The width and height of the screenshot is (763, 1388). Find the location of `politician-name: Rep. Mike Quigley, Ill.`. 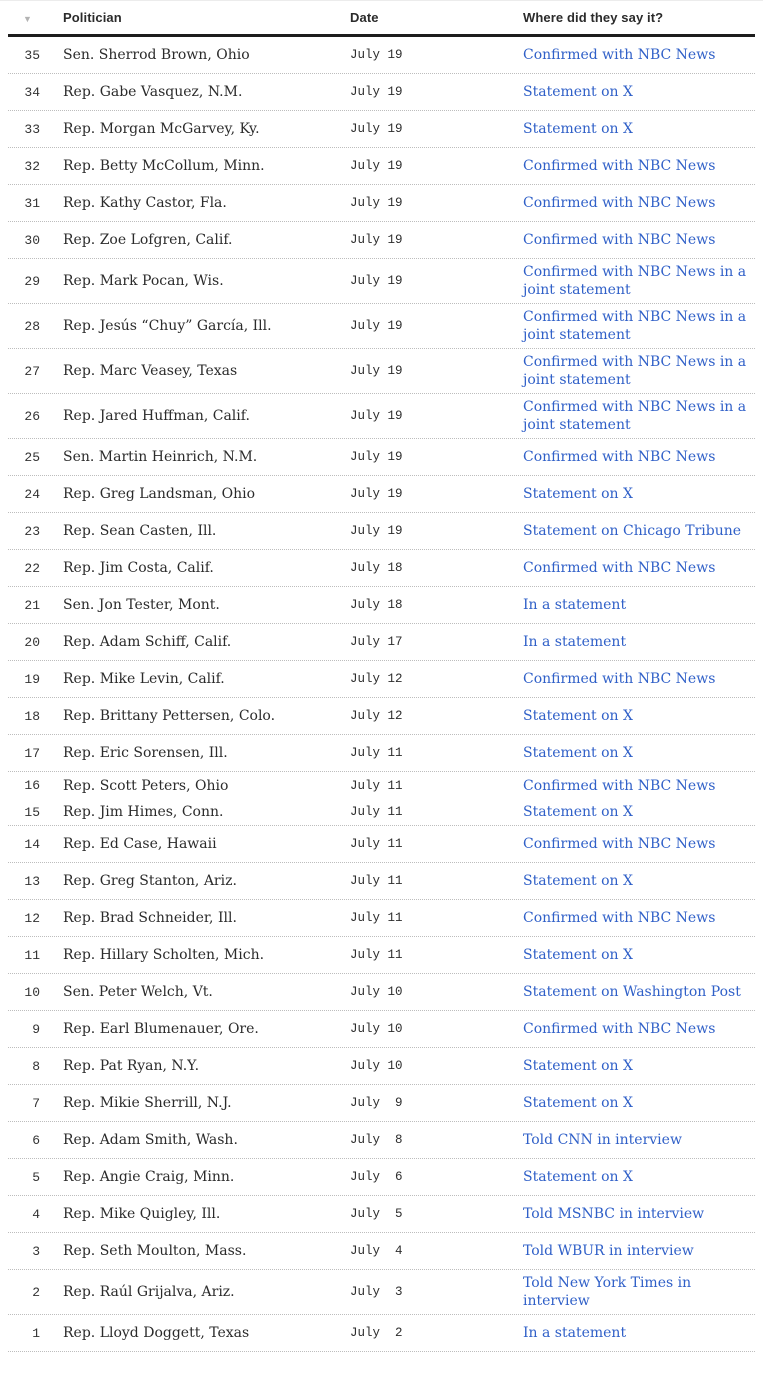

politician-name: Rep. Mike Quigley, Ill. is located at coordinates (142, 1214).